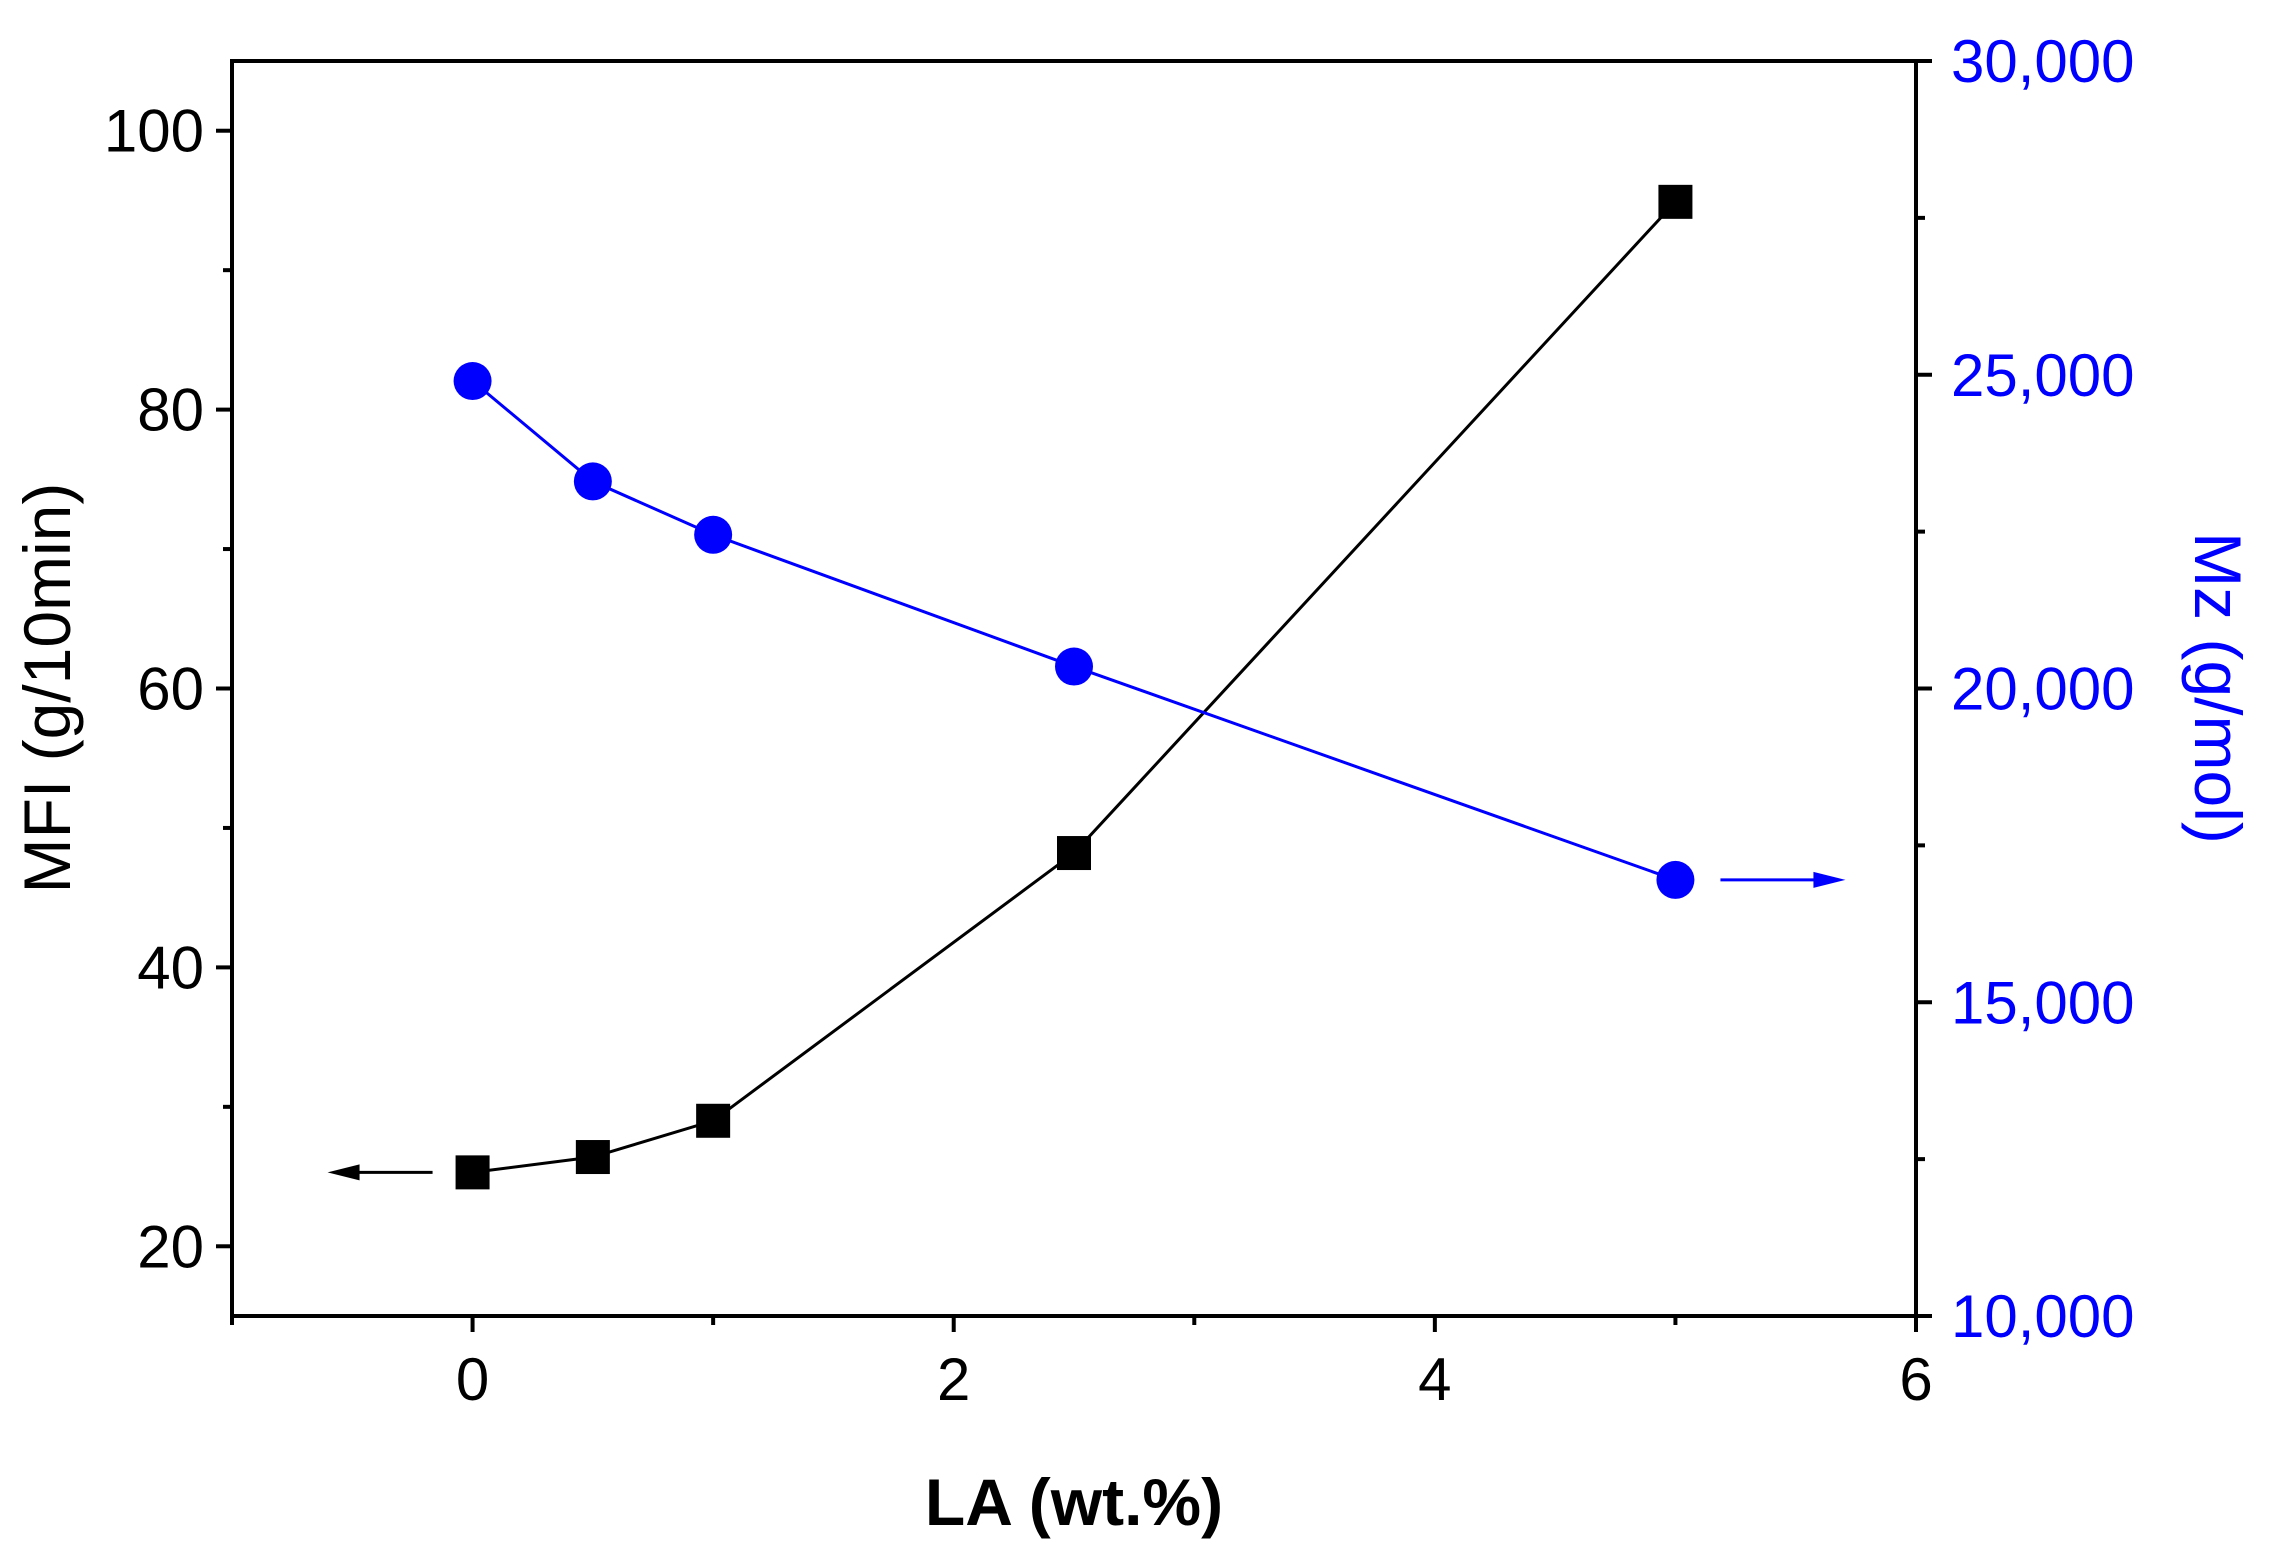 The image size is (2275, 1541). I want to click on x-axis-label: LA (wt.%), so click(1074, 1502).